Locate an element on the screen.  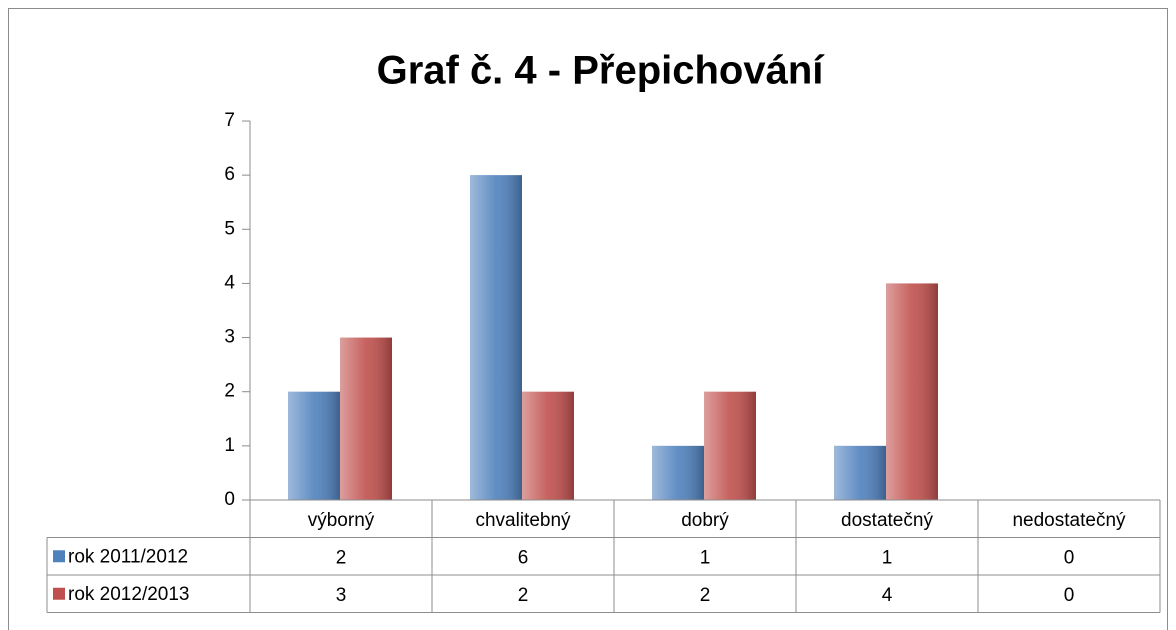
x-tick-label: výborný is located at coordinates (341, 520).